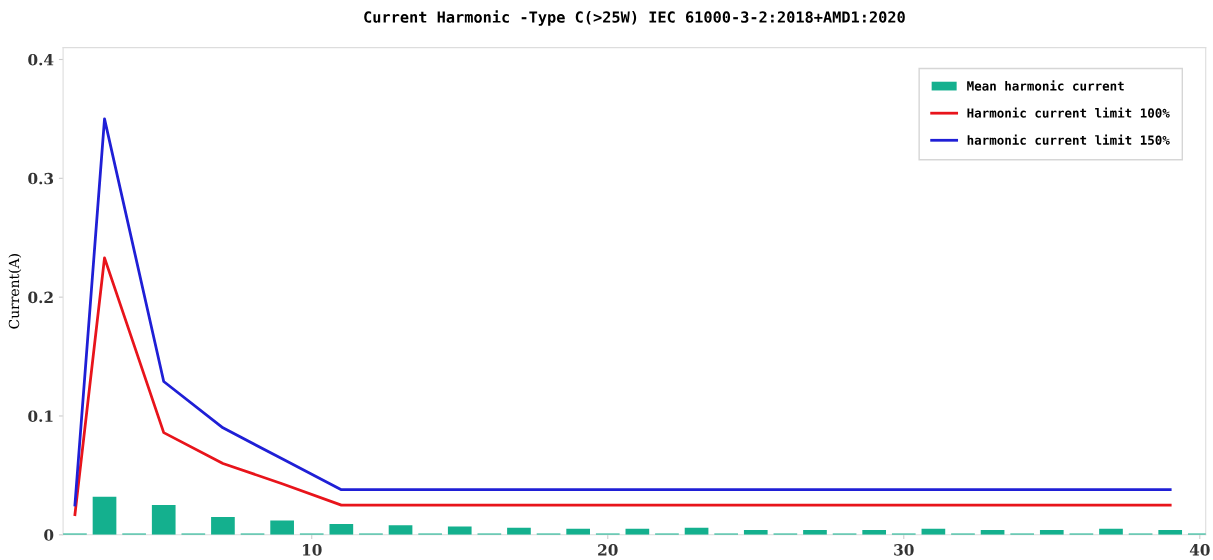  Describe the element at coordinates (634, 18) in the screenshot. I see `chart-title: Current Harmonic -Type C(>25W) IEC 61000-3-2:2018+AMD1:2020` at that location.